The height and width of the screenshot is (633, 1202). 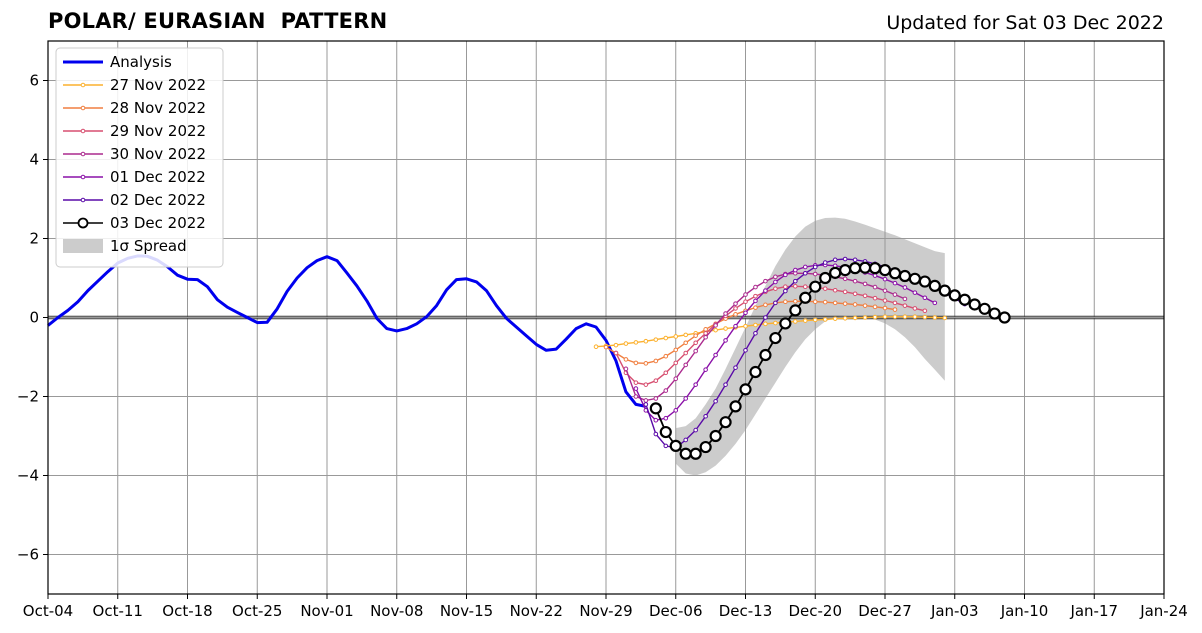 What do you see at coordinates (139, 157) in the screenshot?
I see `legend-box` at bounding box center [139, 157].